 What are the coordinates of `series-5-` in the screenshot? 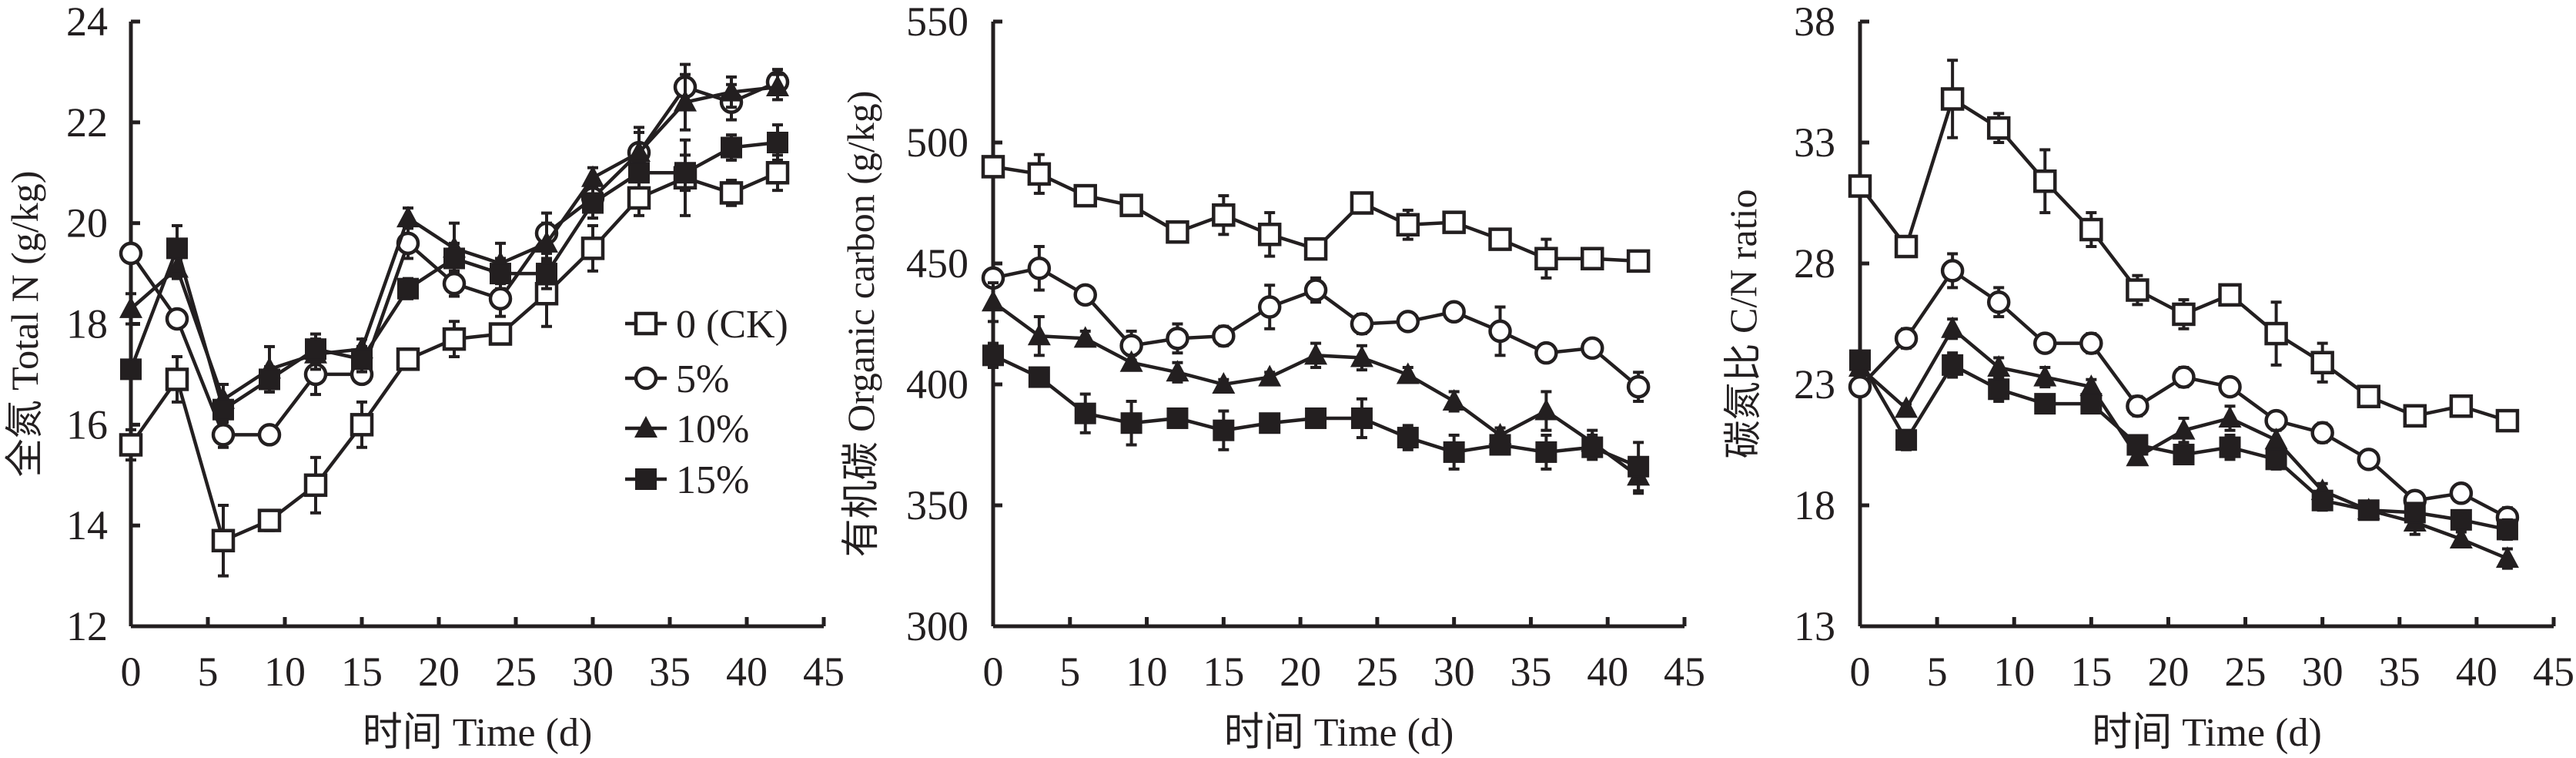 It's located at (2184, 391).